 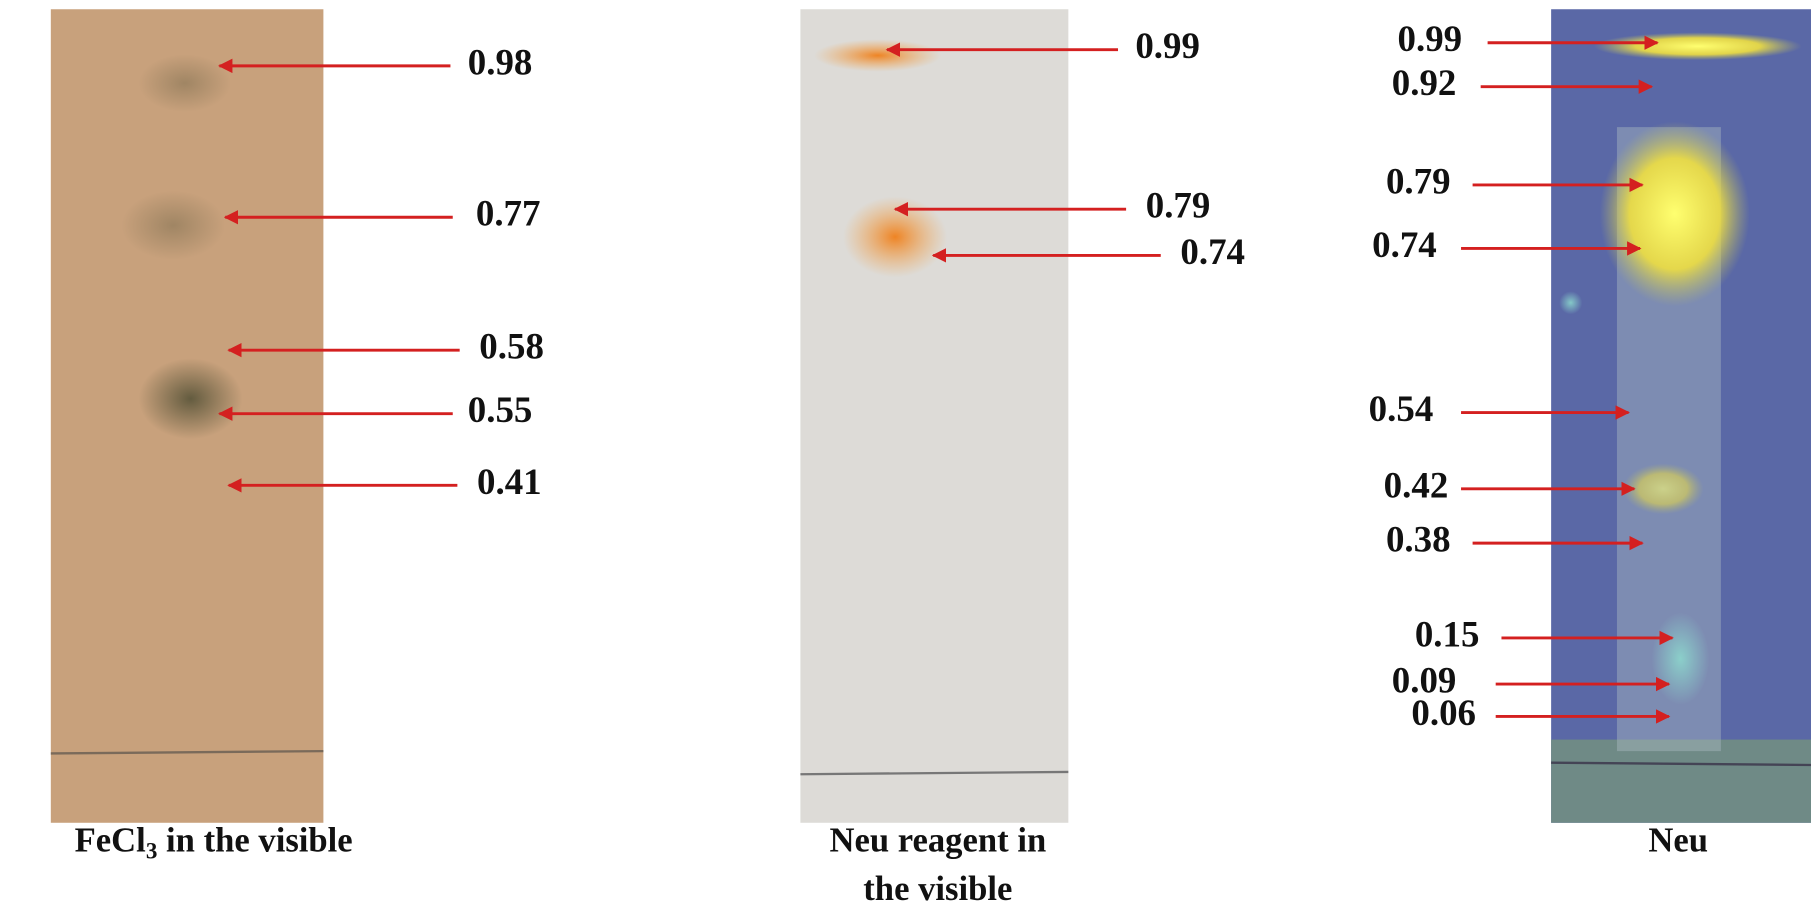 I want to click on caption: Neu reagent in, so click(x=937, y=841).